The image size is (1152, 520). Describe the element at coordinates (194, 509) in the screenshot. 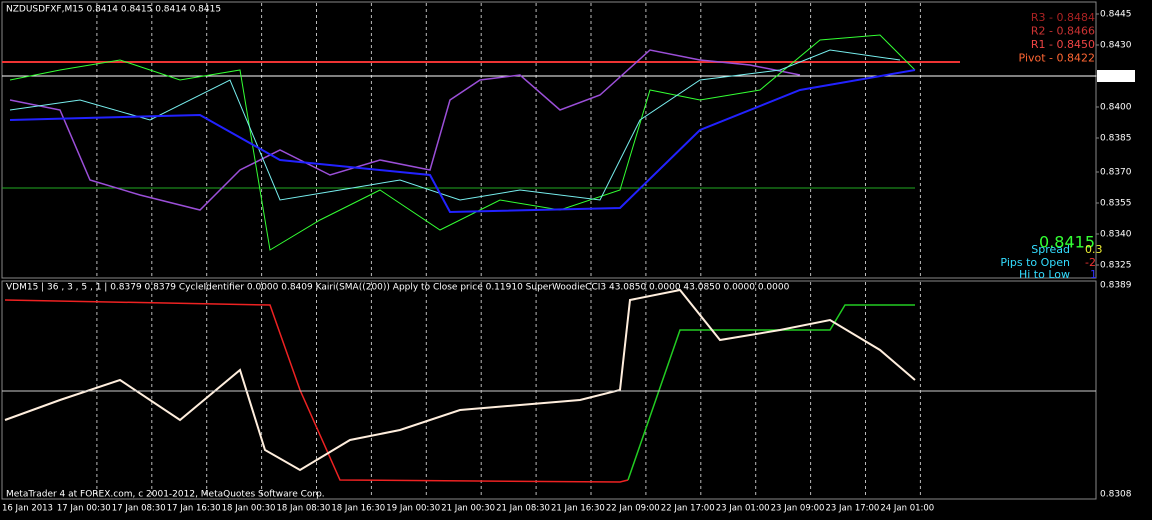

I see `time-tick-label: 17 Jan 16:30` at that location.